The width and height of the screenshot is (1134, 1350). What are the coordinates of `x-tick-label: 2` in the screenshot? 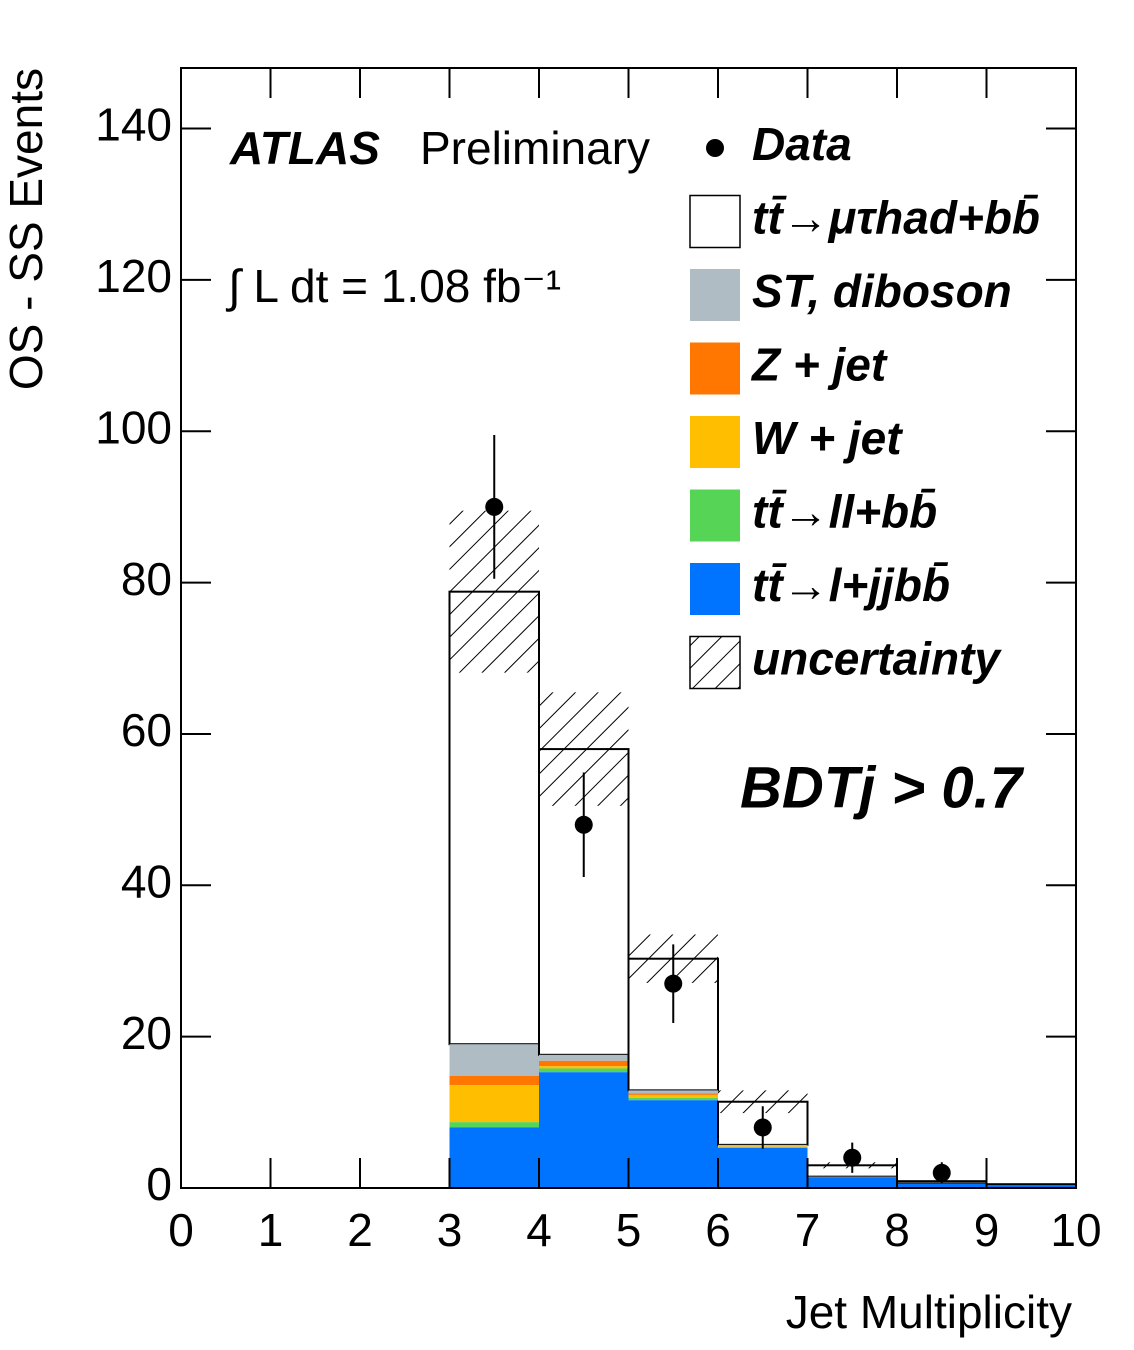 It's located at (360, 1230).